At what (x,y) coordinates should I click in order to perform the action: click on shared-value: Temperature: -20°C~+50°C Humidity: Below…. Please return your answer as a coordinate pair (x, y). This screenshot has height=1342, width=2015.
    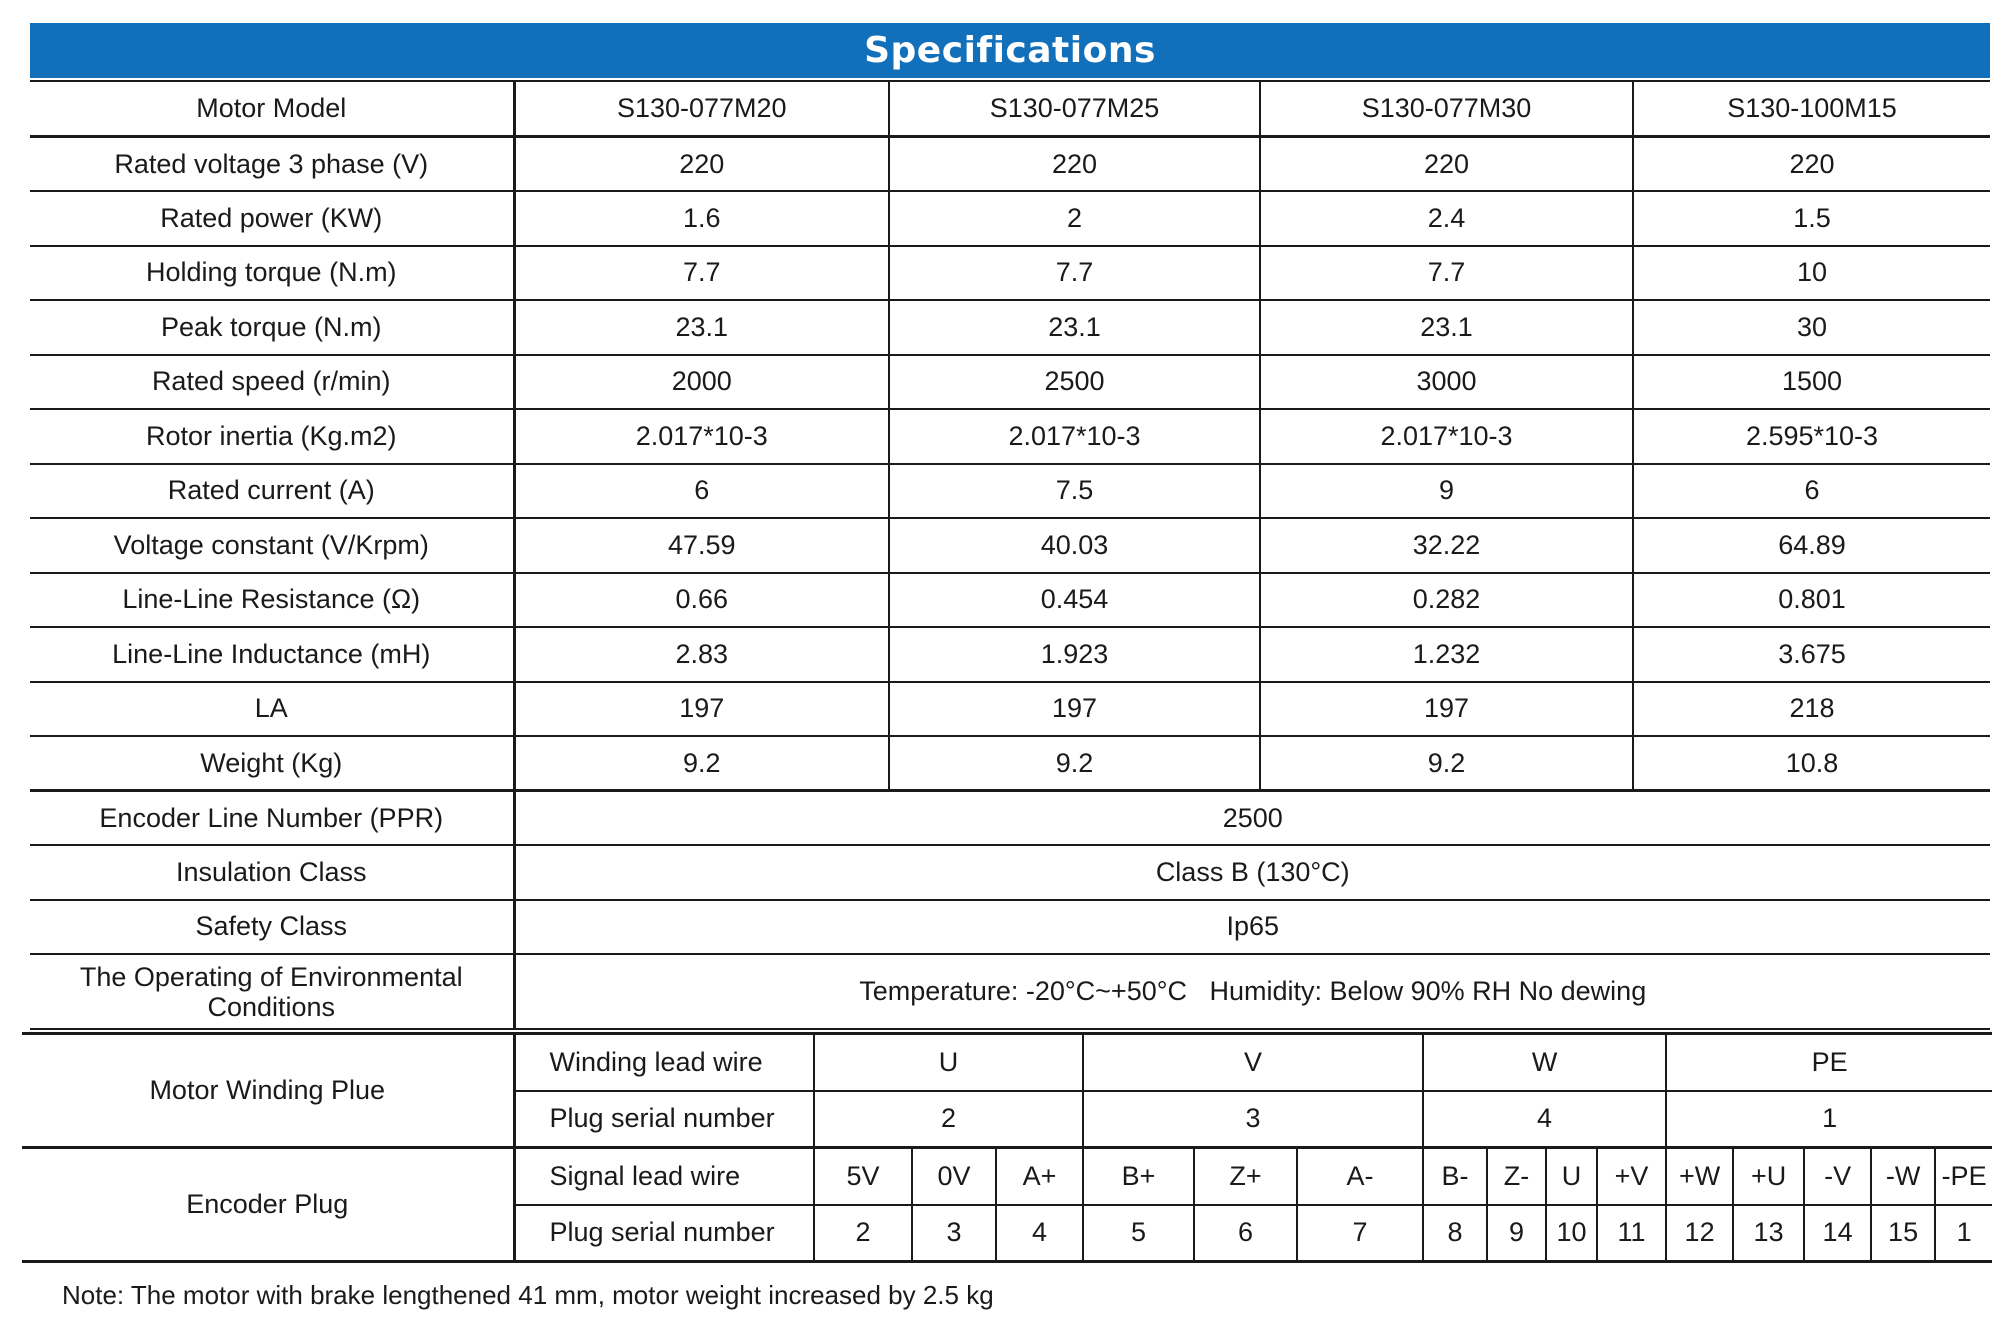
    Looking at the image, I should click on (1252, 992).